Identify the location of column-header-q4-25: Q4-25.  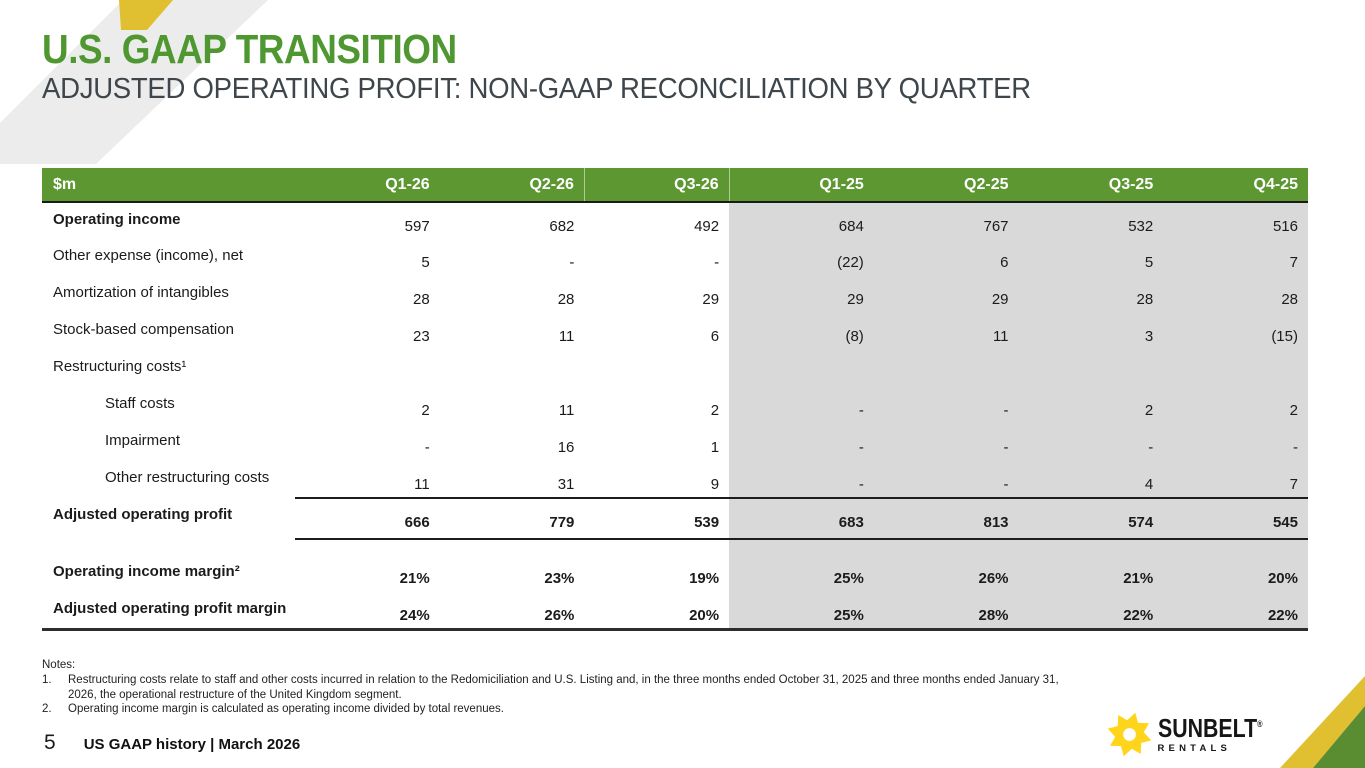
(1235, 185).